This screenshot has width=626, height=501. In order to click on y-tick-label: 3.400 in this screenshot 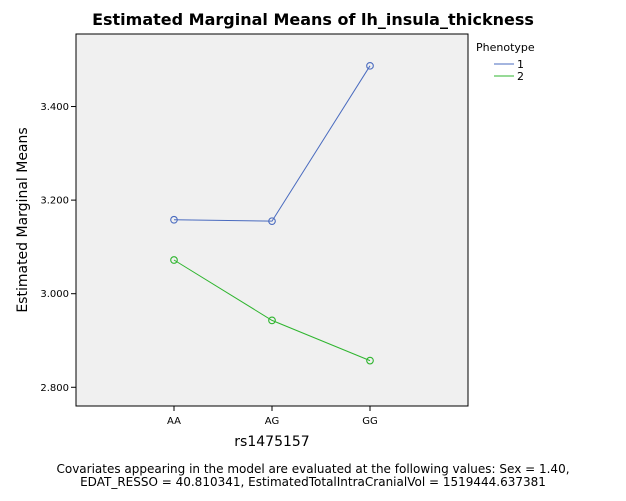, I will do `click(54, 107)`.